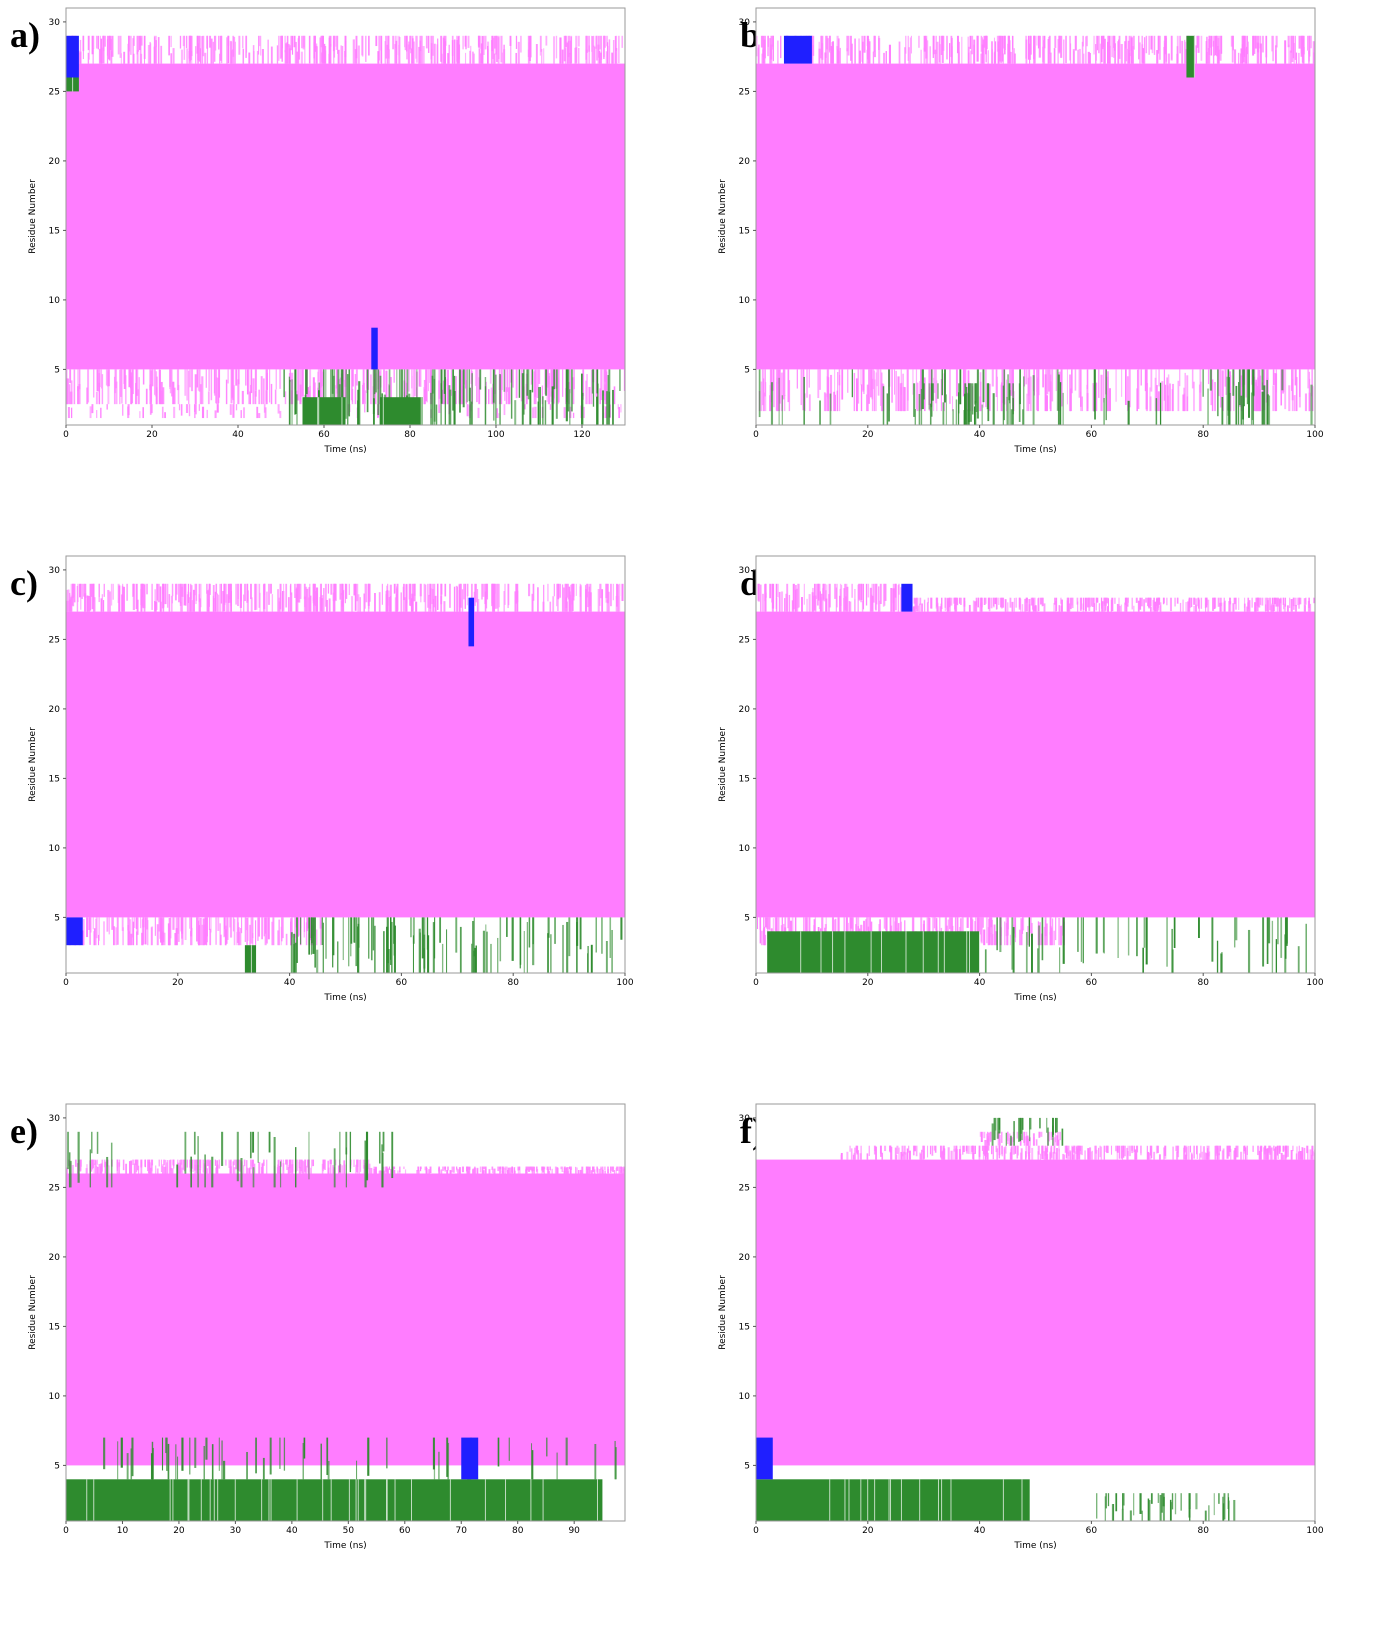 The image size is (1380, 1644). I want to click on helix-region, so click(471, 622).